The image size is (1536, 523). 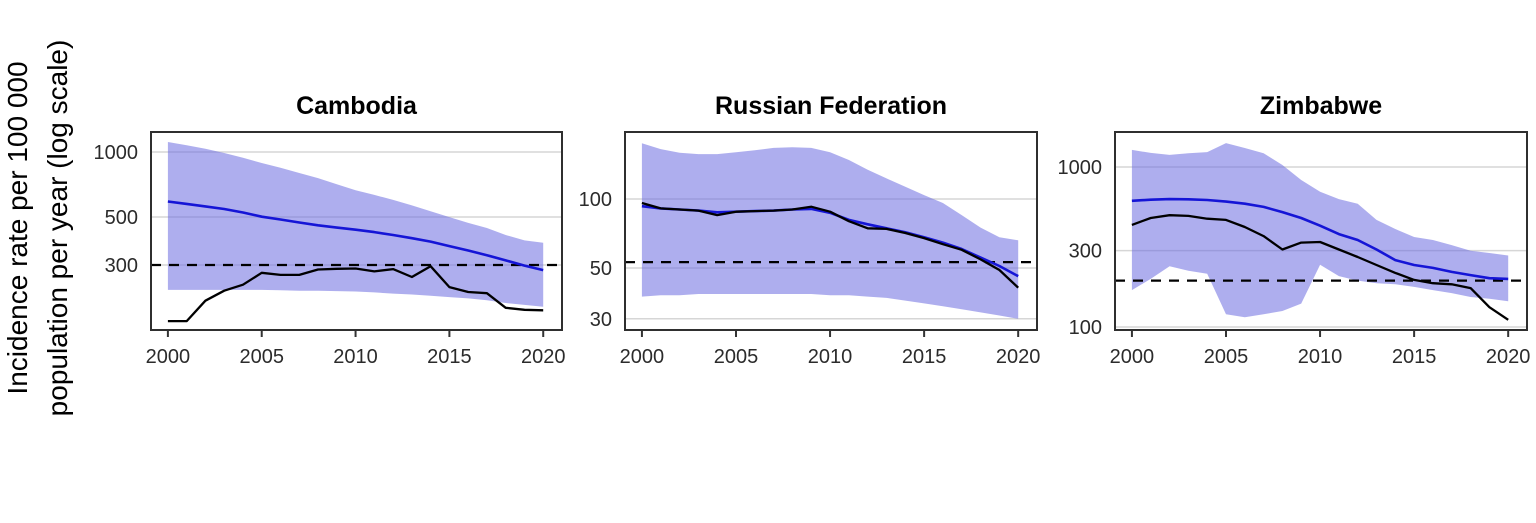 What do you see at coordinates (601, 269) in the screenshot?
I see `y-tick-label-50: 50` at bounding box center [601, 269].